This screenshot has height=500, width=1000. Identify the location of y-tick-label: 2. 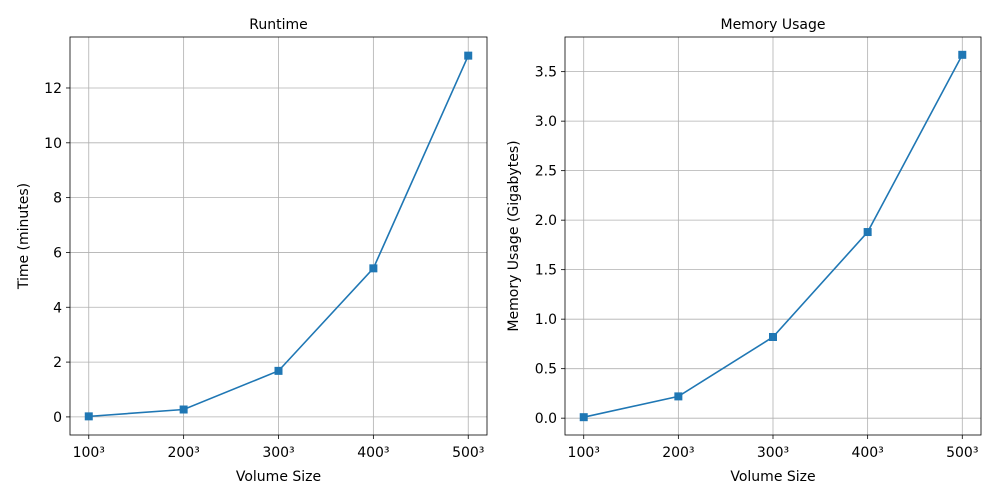
(57, 363).